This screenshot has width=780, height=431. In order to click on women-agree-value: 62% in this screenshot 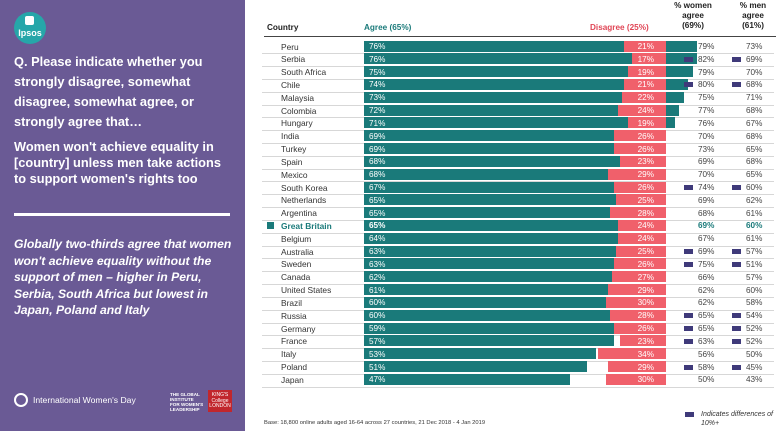, I will do `click(706, 303)`.